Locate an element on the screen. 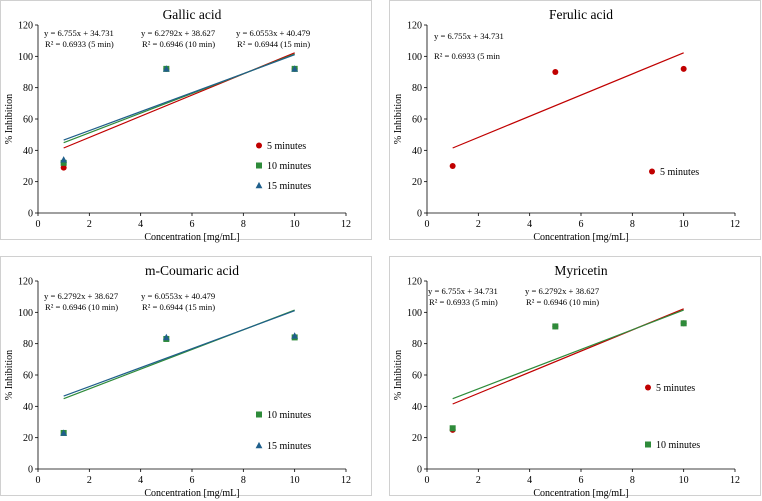 Image resolution: width=762 pixels, height=501 pixels. chart-title: Ferulic acid is located at coordinates (581, 14).